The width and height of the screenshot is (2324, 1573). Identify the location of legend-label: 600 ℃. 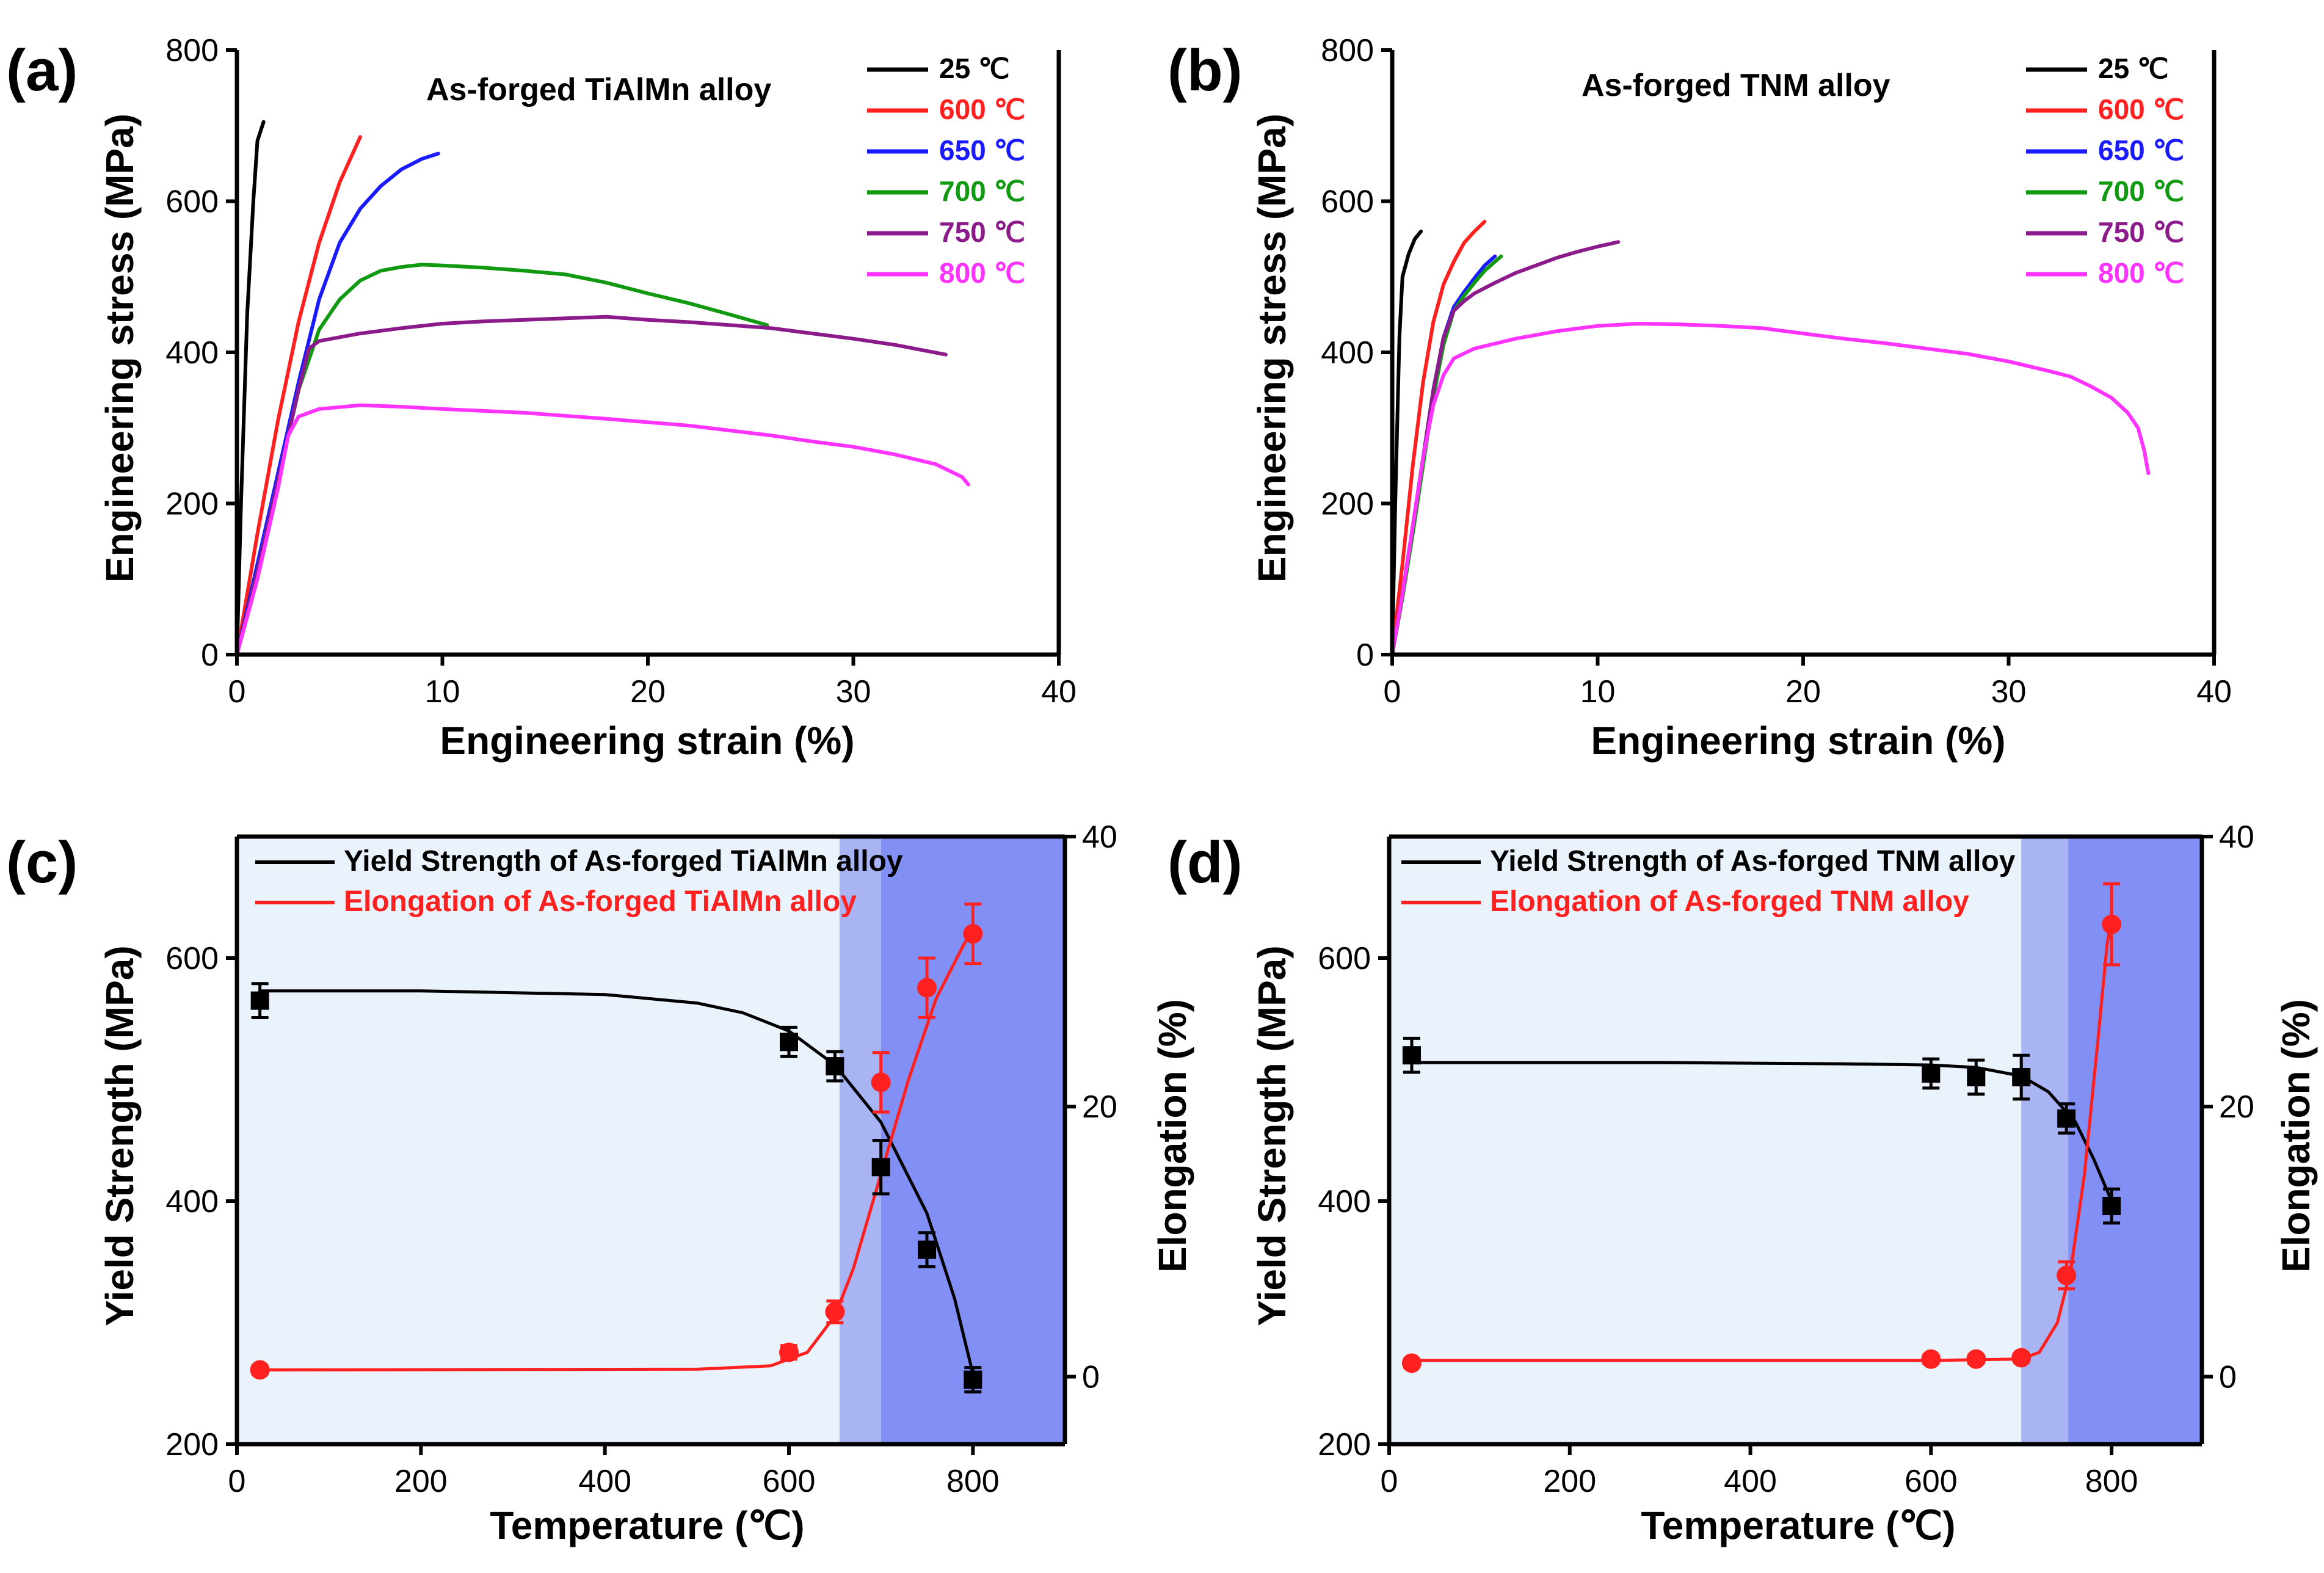
(982, 109).